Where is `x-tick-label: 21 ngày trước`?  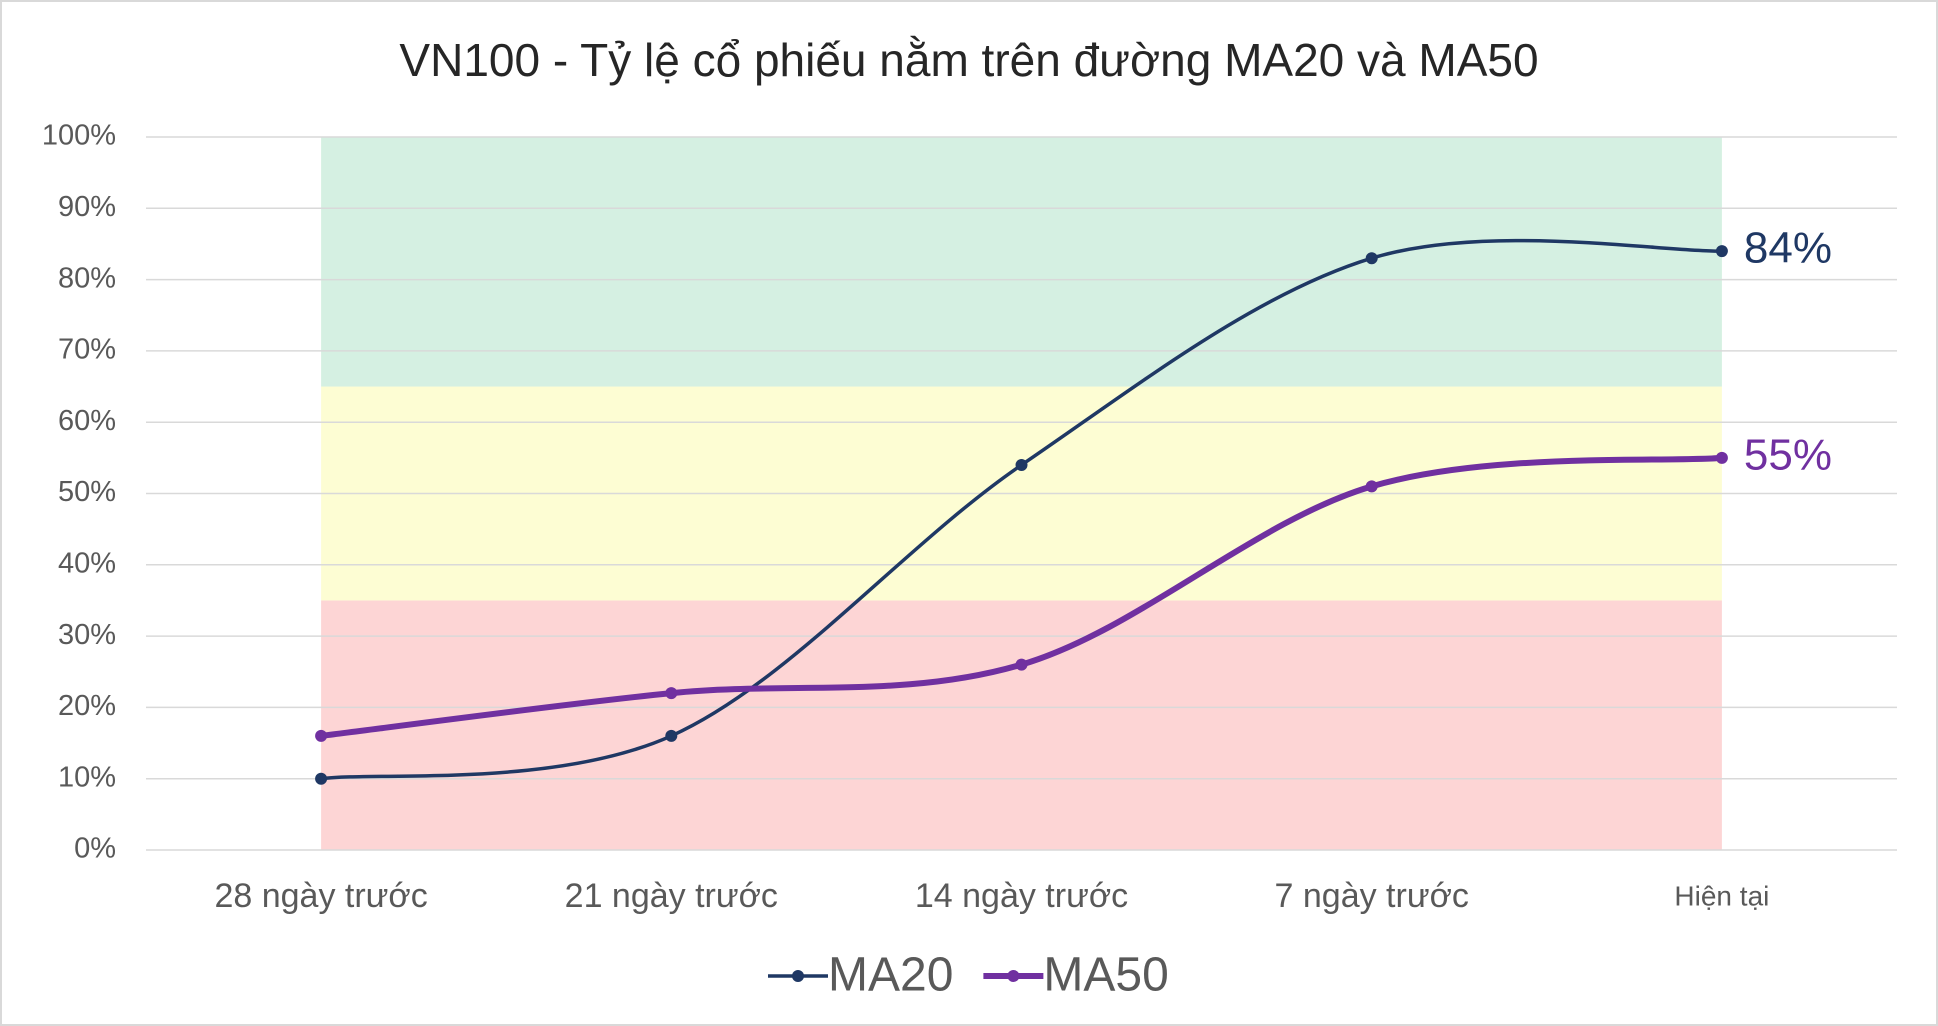 x-tick-label: 21 ngày trước is located at coordinates (671, 896).